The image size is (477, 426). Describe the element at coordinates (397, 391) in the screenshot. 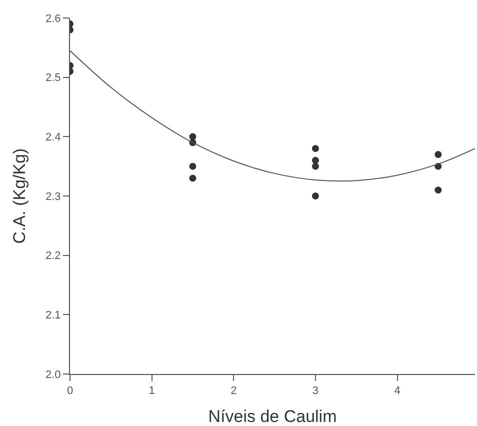

I see `x-tick-label: 4` at that location.